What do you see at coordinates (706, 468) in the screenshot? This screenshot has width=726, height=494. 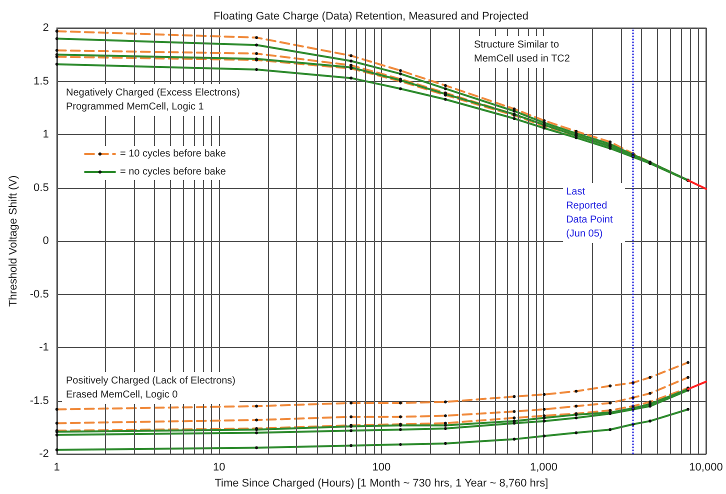 I see `x-tick-label: 10,000` at bounding box center [706, 468].